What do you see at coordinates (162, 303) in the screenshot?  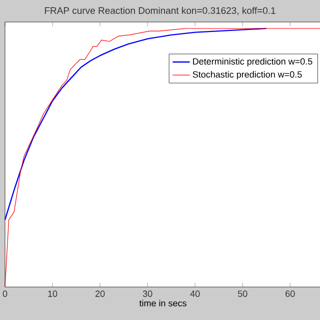 I see `x-axis-title: time in secs` at bounding box center [162, 303].